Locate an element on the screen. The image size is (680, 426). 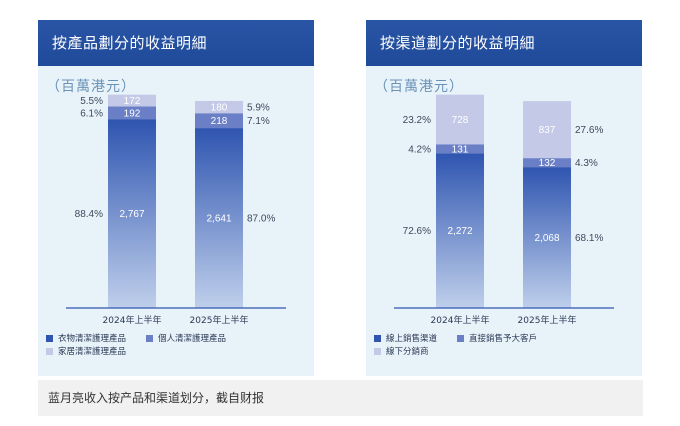
percent-label: 4.2% is located at coordinates (419, 149).